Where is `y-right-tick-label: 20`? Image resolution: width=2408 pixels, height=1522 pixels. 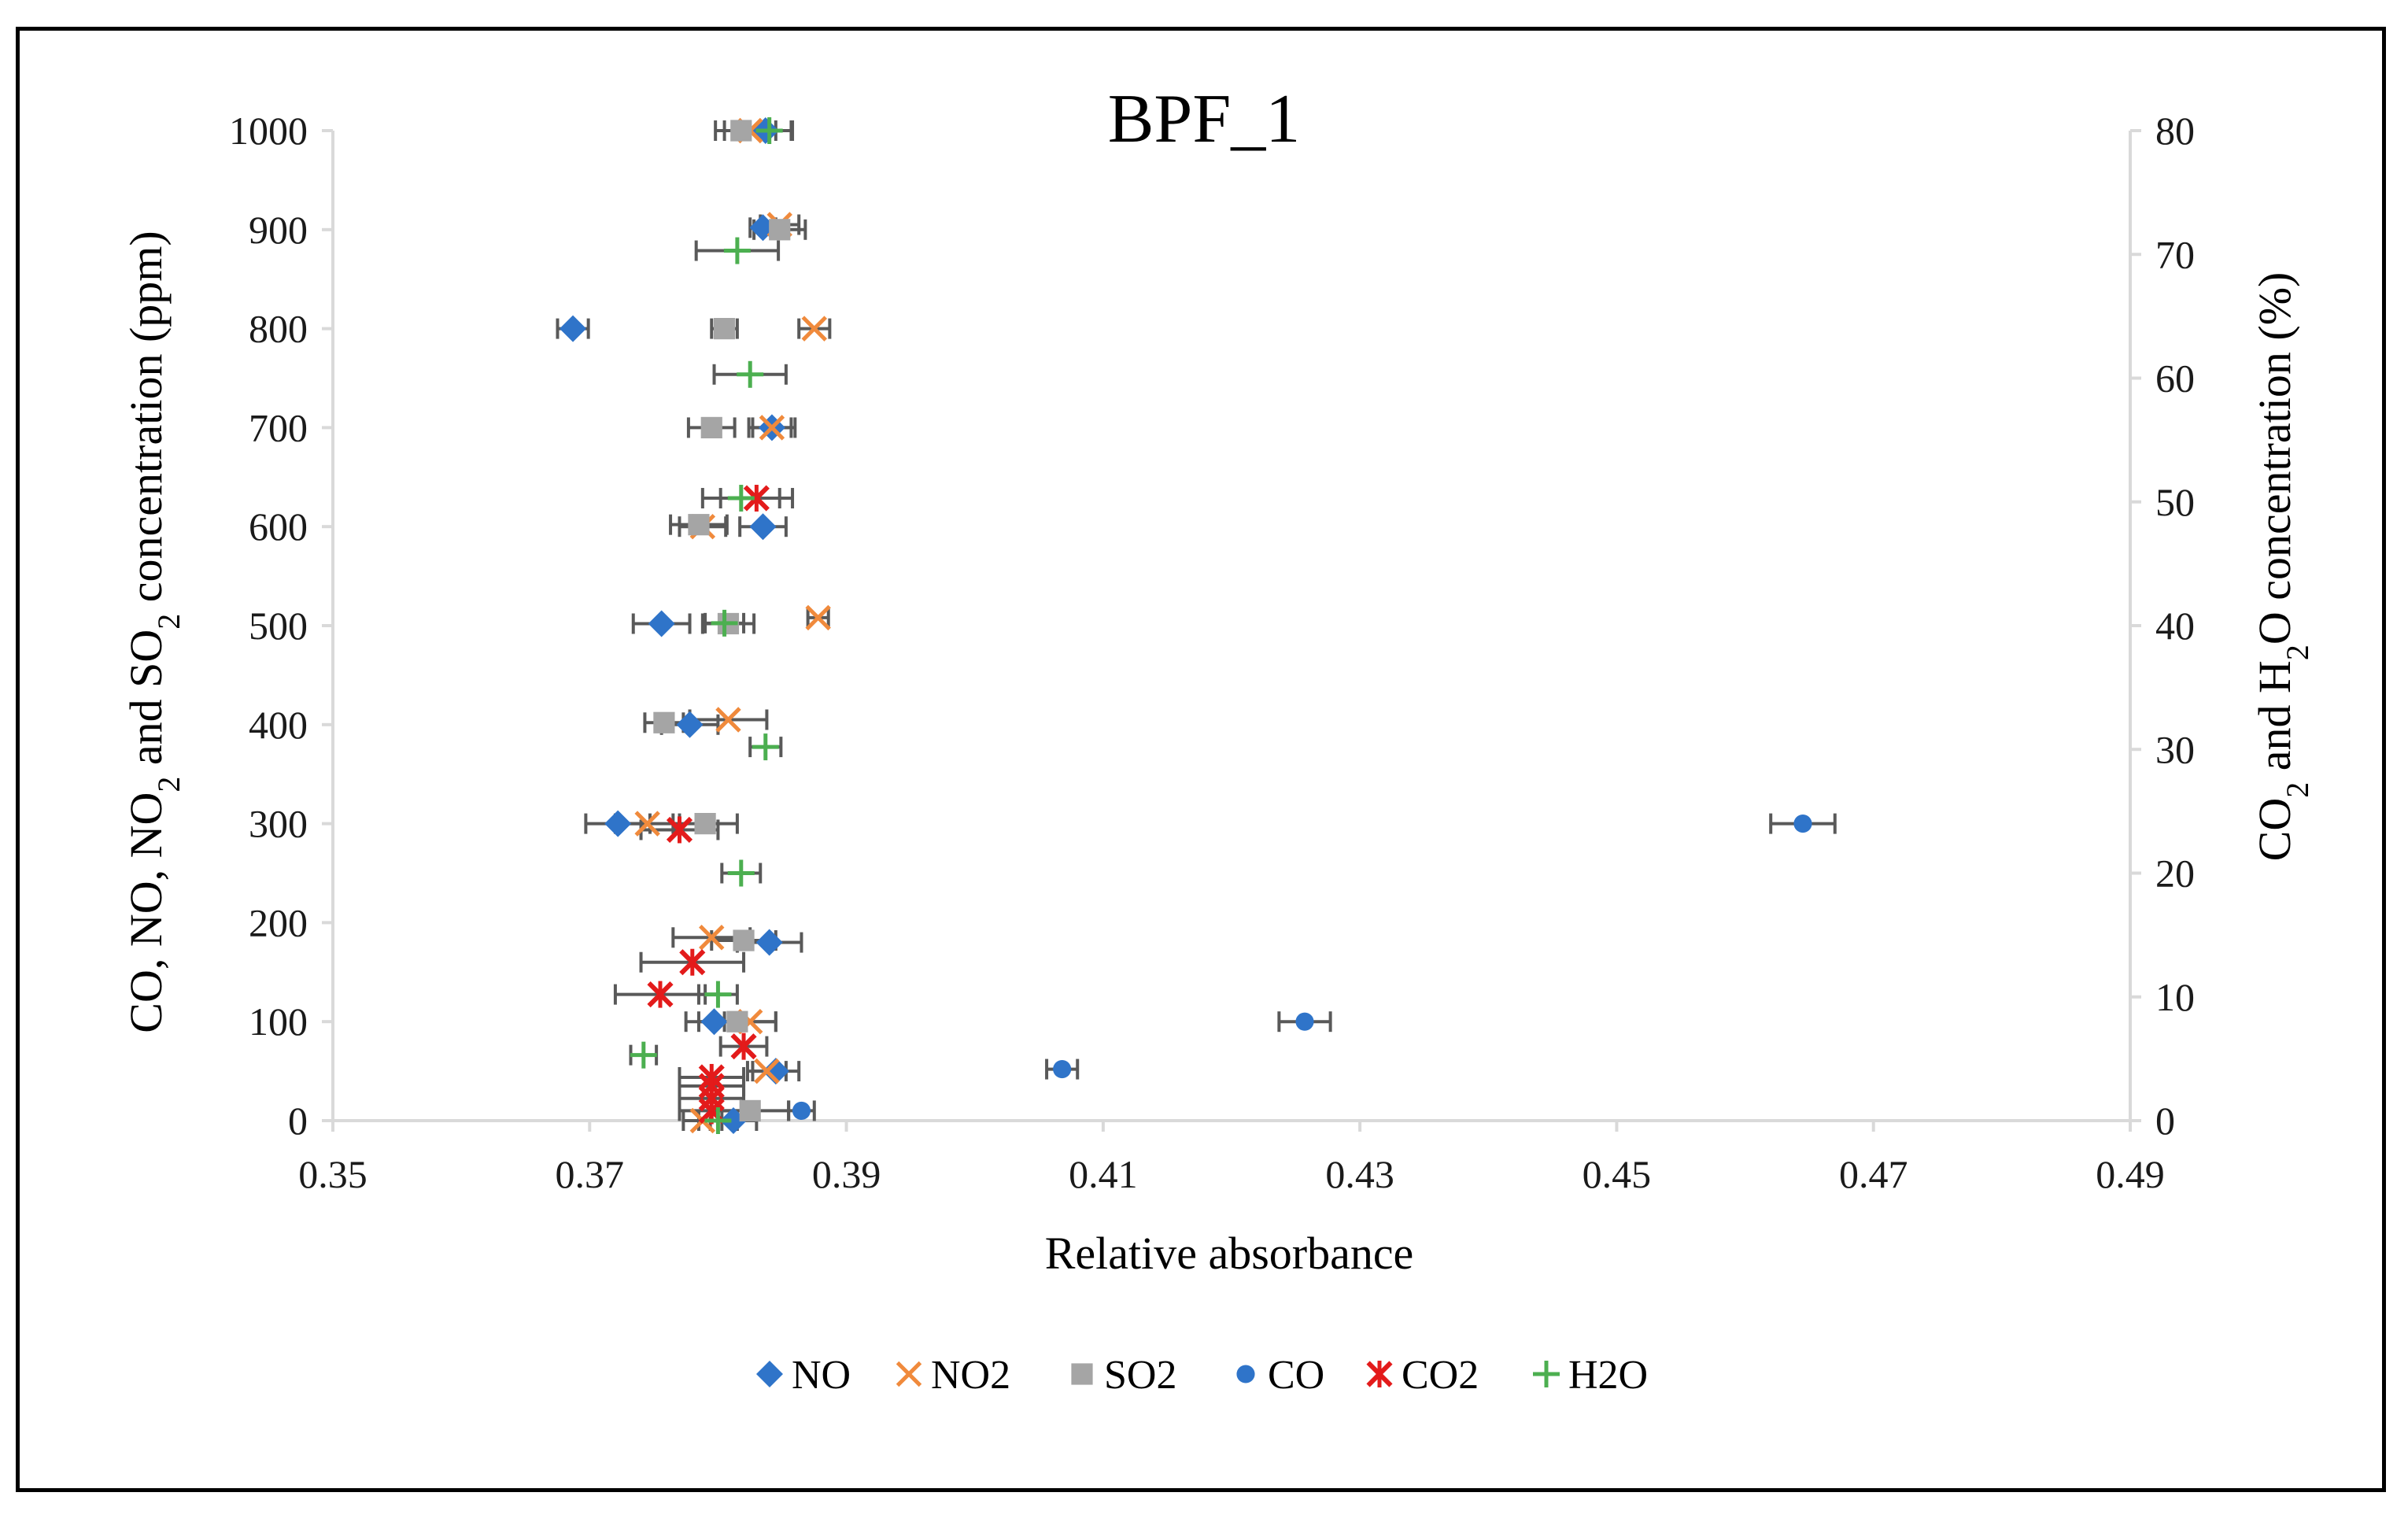 y-right-tick-label: 20 is located at coordinates (2175, 874).